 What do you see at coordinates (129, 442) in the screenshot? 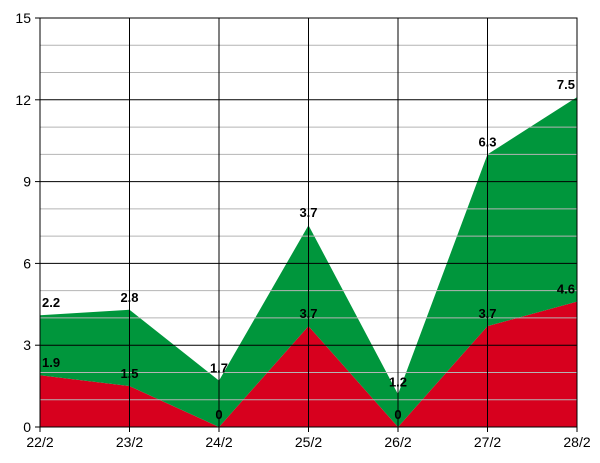
I see `x-tick-label: 23/2` at bounding box center [129, 442].